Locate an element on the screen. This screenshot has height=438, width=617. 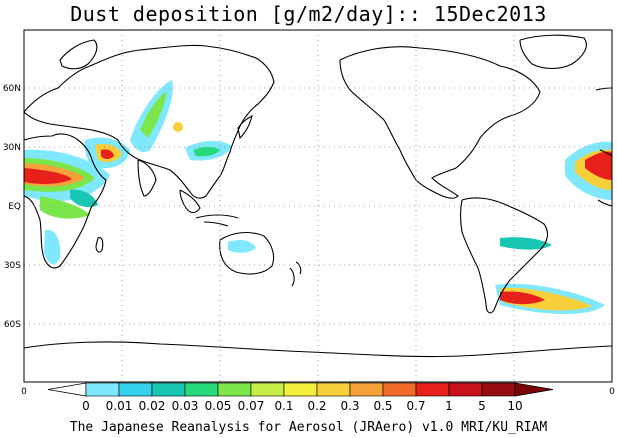
lat-label-60s: 60S is located at coordinates (12, 325).